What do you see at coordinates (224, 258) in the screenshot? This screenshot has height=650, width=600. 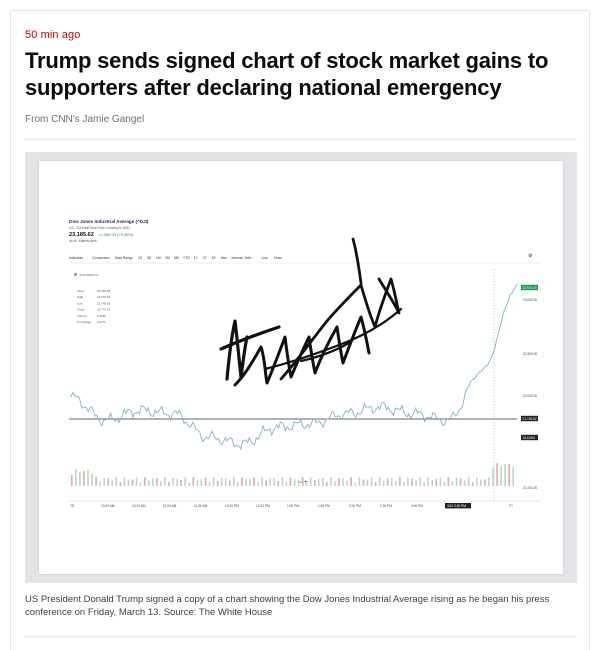 I see `toolbar-item: Max` at bounding box center [224, 258].